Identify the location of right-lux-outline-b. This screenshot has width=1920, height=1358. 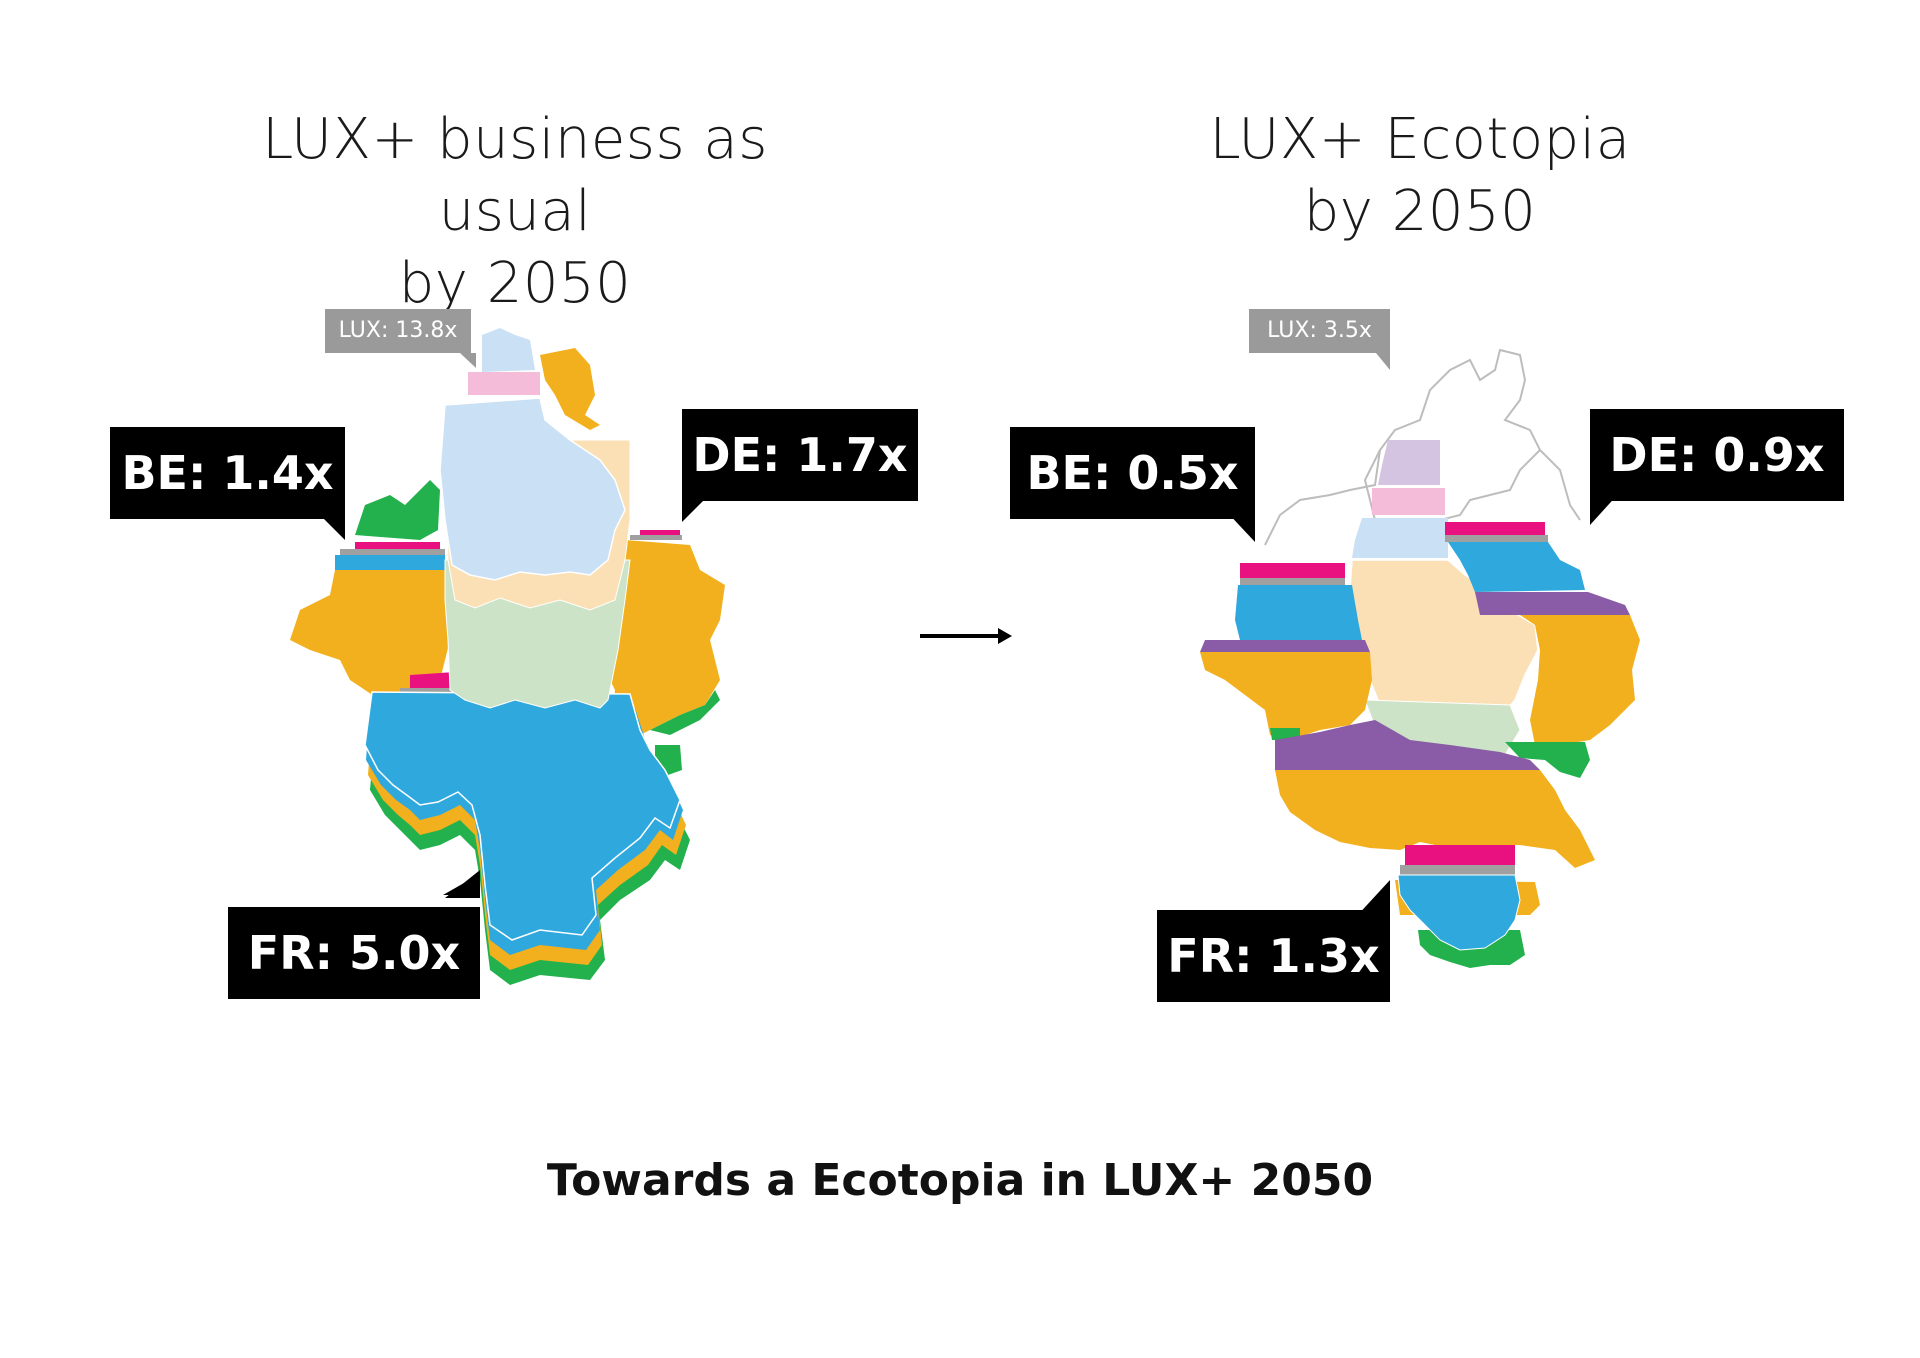
(1422, 497).